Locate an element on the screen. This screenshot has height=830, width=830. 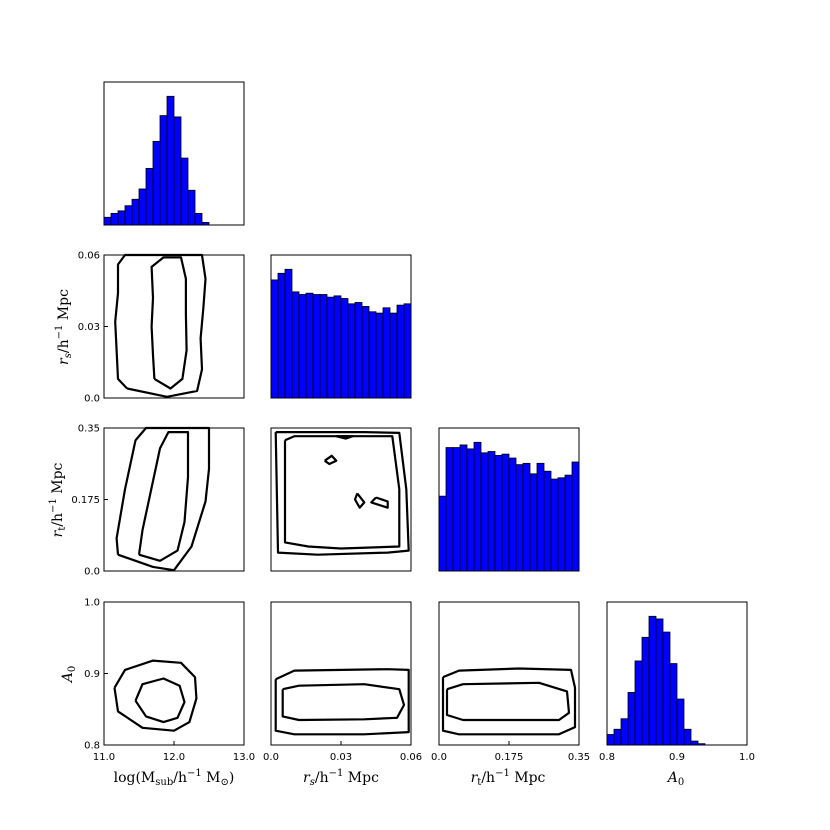
ytick-A0-2: 1.0 is located at coordinates (92, 603).